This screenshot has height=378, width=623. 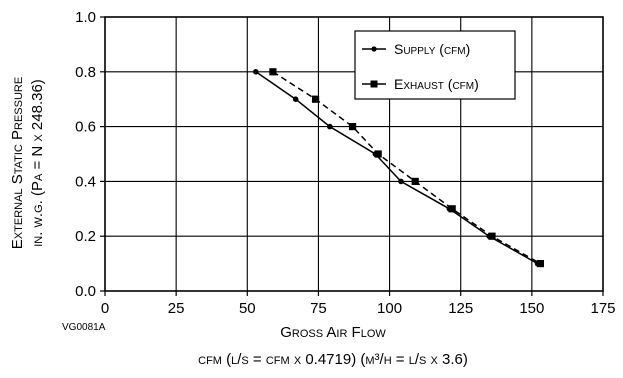 I want to click on y-tick-label: 0.4, so click(x=85, y=181).